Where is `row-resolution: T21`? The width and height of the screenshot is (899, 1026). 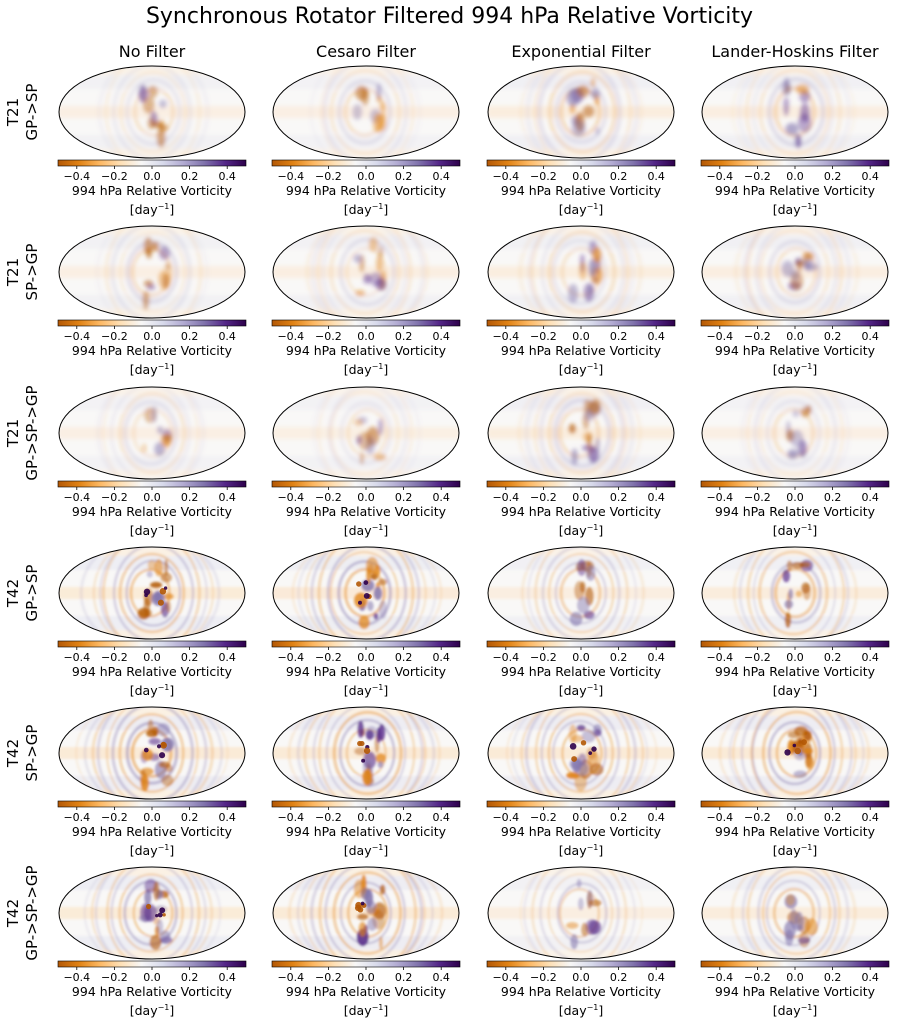 row-resolution: T21 is located at coordinates (13, 112).